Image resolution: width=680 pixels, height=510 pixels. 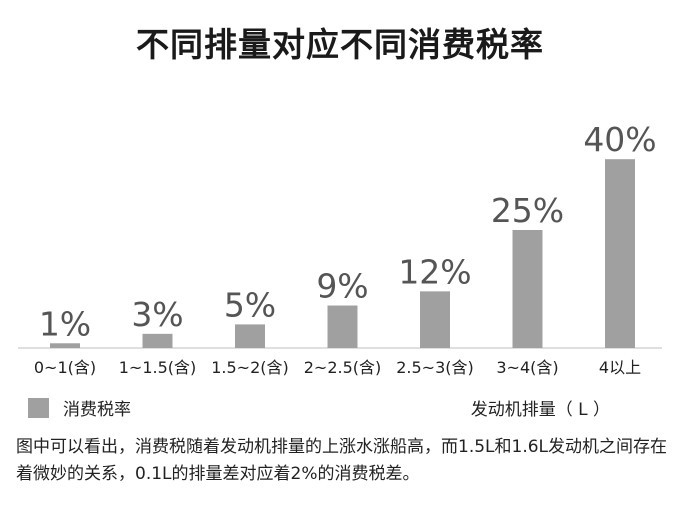 I want to click on chart-title: 不同排量对应不同消费税率, so click(x=340, y=44).